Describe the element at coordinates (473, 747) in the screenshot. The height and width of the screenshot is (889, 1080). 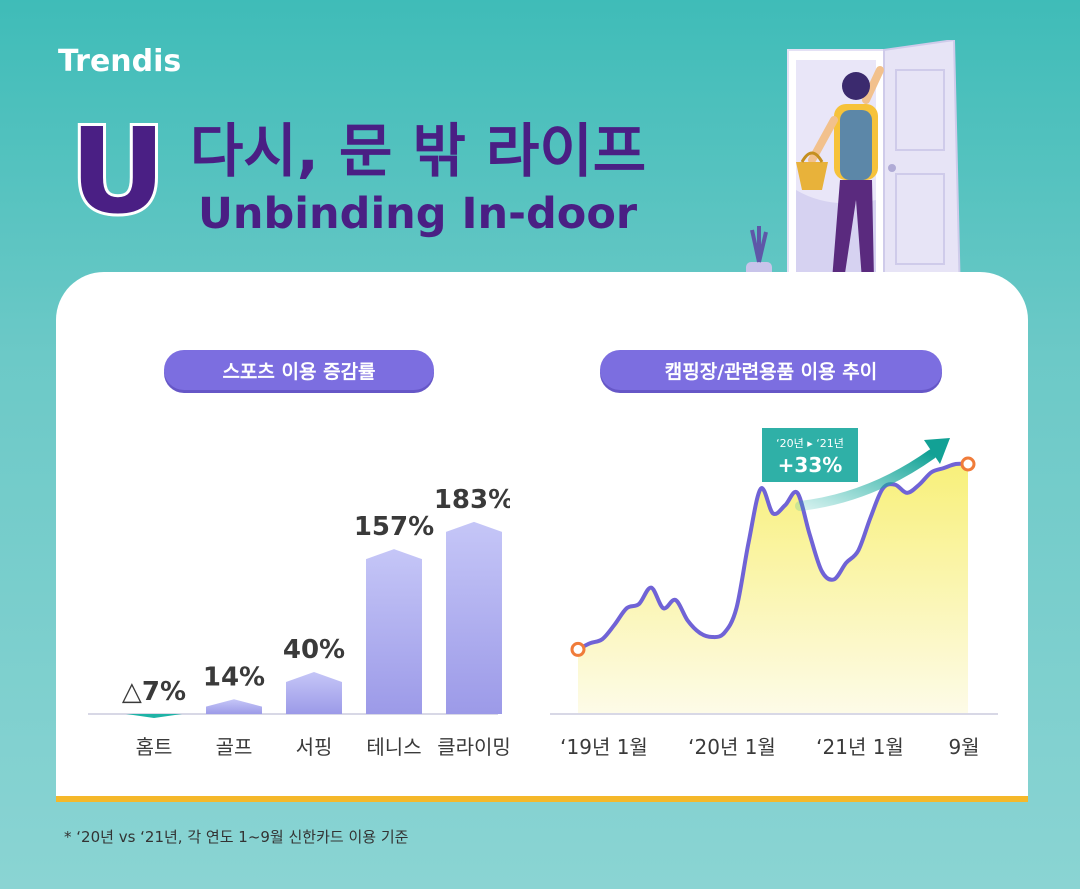
I see `bar-category-label: 클라이밍` at that location.